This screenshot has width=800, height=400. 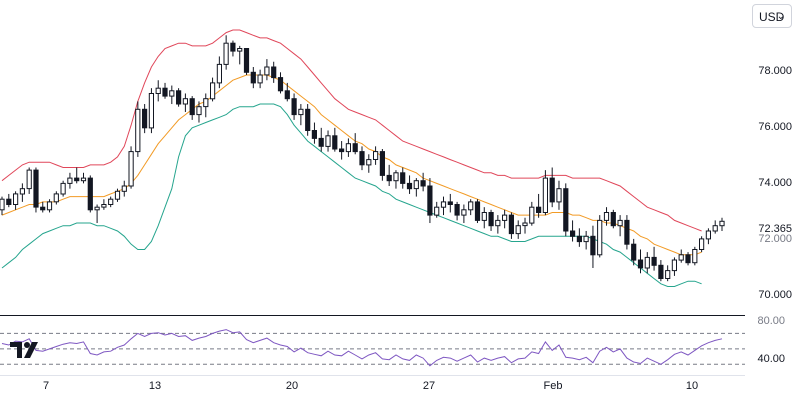 What do you see at coordinates (775, 229) in the screenshot?
I see `last-price-label: 72.365` at bounding box center [775, 229].